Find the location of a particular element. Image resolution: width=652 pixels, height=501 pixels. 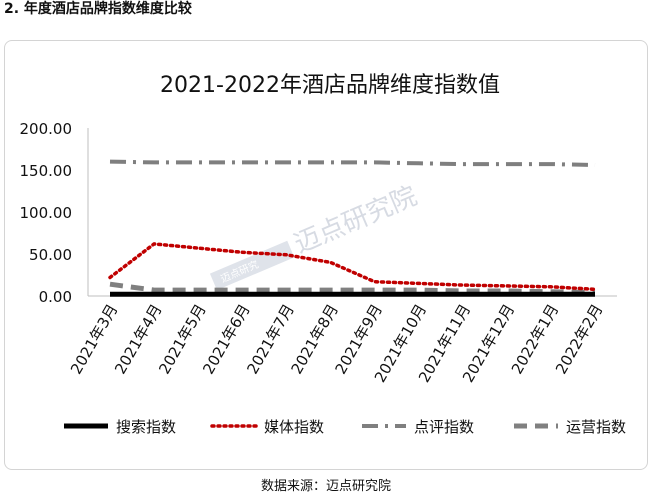

y-axis: 200.00 150.00 100.00 50.00 0.00 is located at coordinates (54, 213).